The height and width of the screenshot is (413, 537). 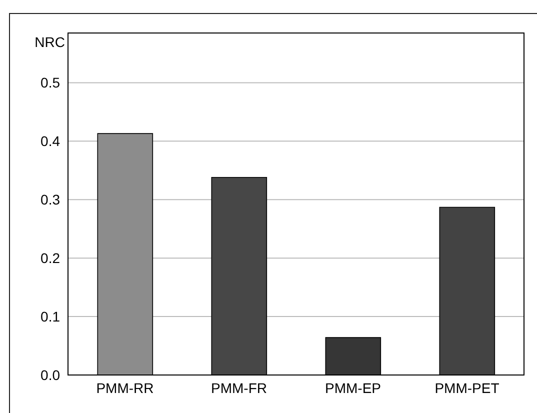 I want to click on x-tick-label: PMM-RR, so click(x=125, y=388).